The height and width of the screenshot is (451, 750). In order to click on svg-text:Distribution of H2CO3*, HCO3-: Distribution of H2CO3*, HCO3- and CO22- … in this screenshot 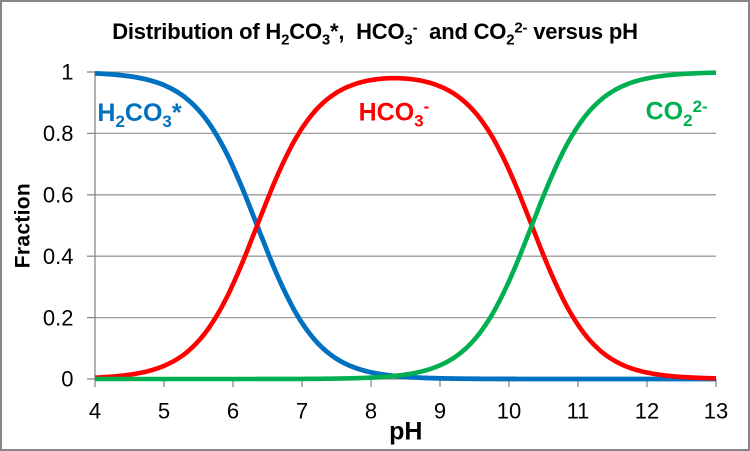, I will do `click(375, 34)`.